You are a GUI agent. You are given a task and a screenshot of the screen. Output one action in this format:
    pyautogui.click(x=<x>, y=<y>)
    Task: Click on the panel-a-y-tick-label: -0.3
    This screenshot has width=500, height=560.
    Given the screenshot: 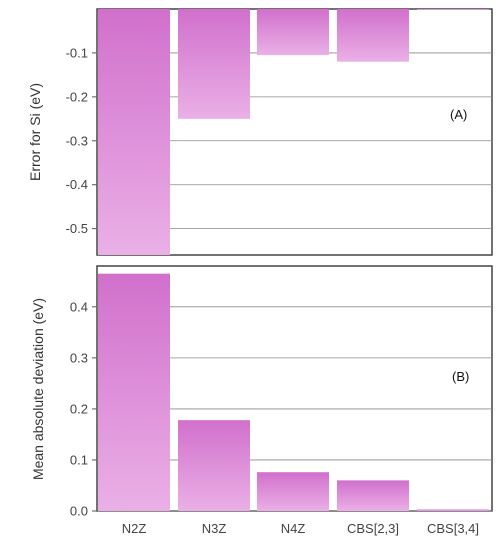 What is the action you would take?
    pyautogui.click(x=77, y=140)
    